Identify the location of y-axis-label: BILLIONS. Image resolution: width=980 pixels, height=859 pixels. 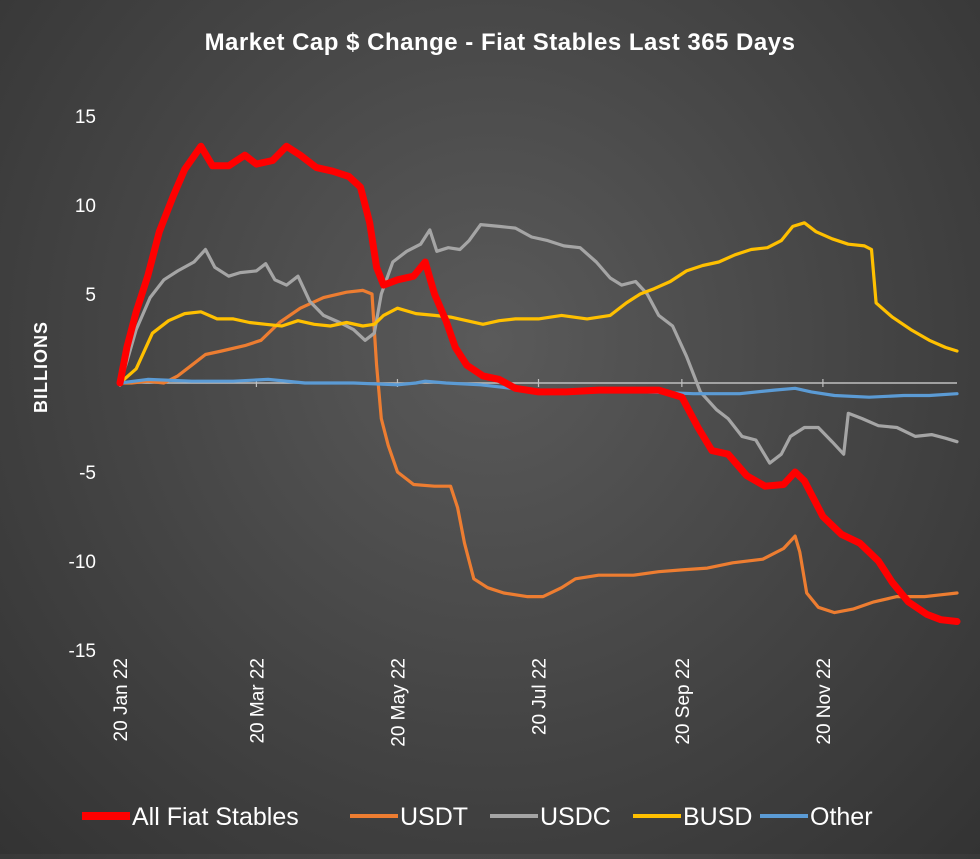
(41, 367).